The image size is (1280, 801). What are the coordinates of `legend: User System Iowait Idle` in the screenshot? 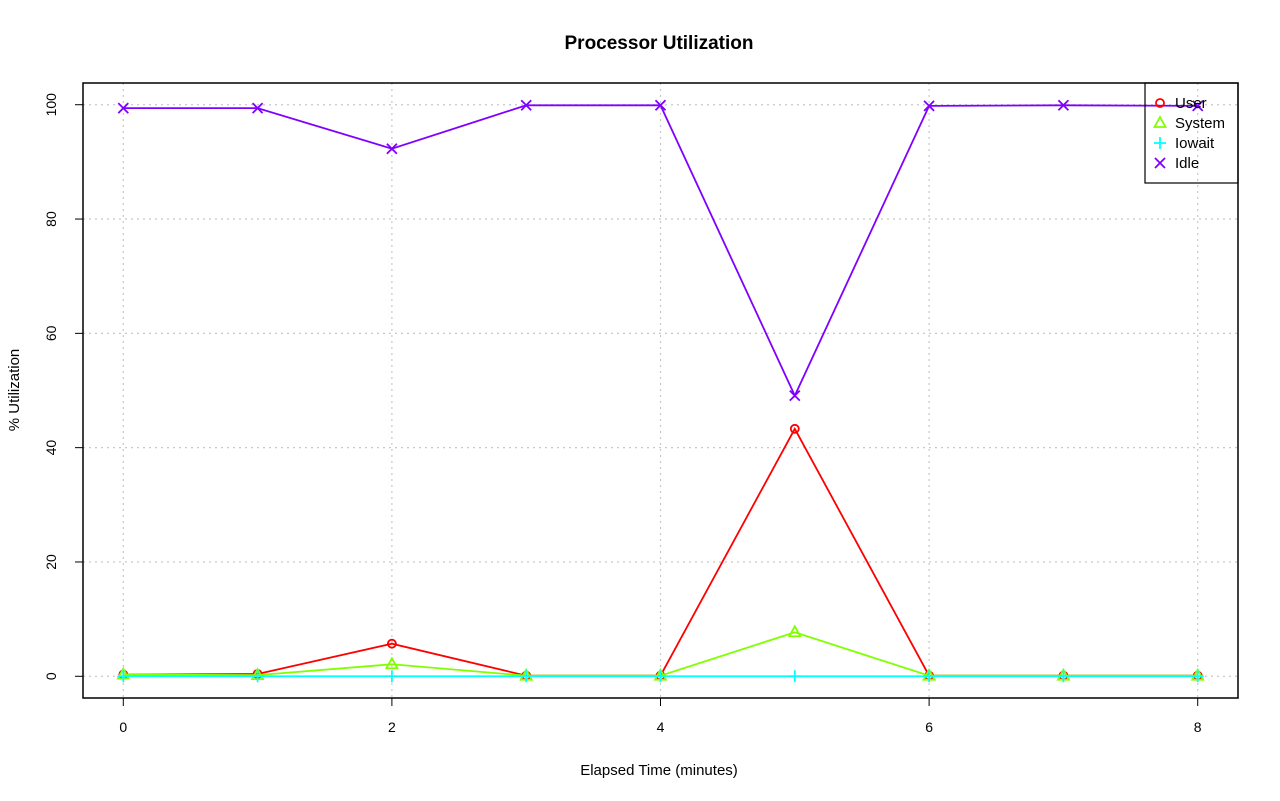 It's located at (1191, 133).